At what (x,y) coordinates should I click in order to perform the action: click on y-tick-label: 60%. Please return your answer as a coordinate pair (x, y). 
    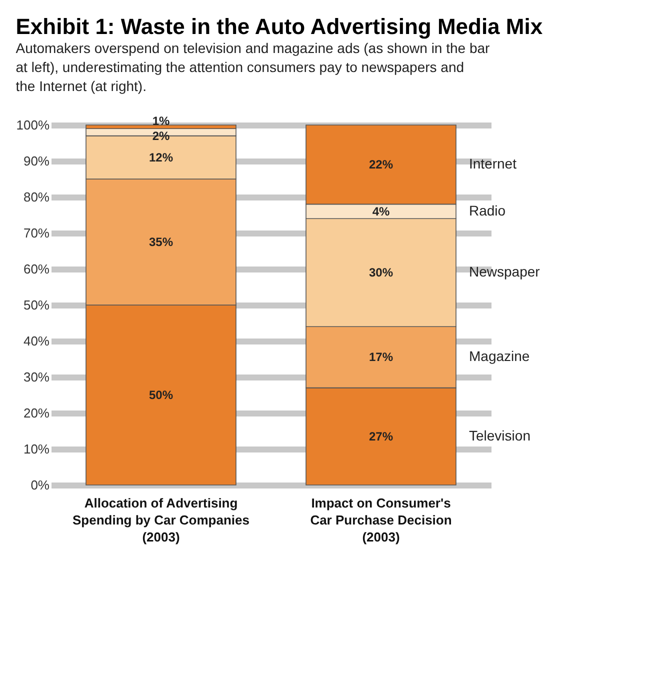
    Looking at the image, I should click on (36, 269).